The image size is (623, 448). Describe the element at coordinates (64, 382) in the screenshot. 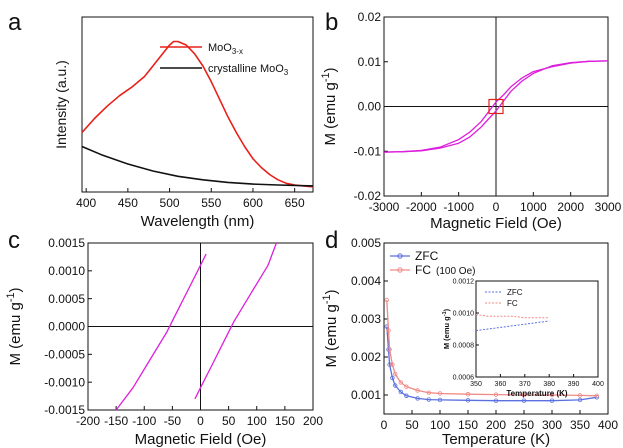

I see `y-tick-label: -0.0010` at that location.